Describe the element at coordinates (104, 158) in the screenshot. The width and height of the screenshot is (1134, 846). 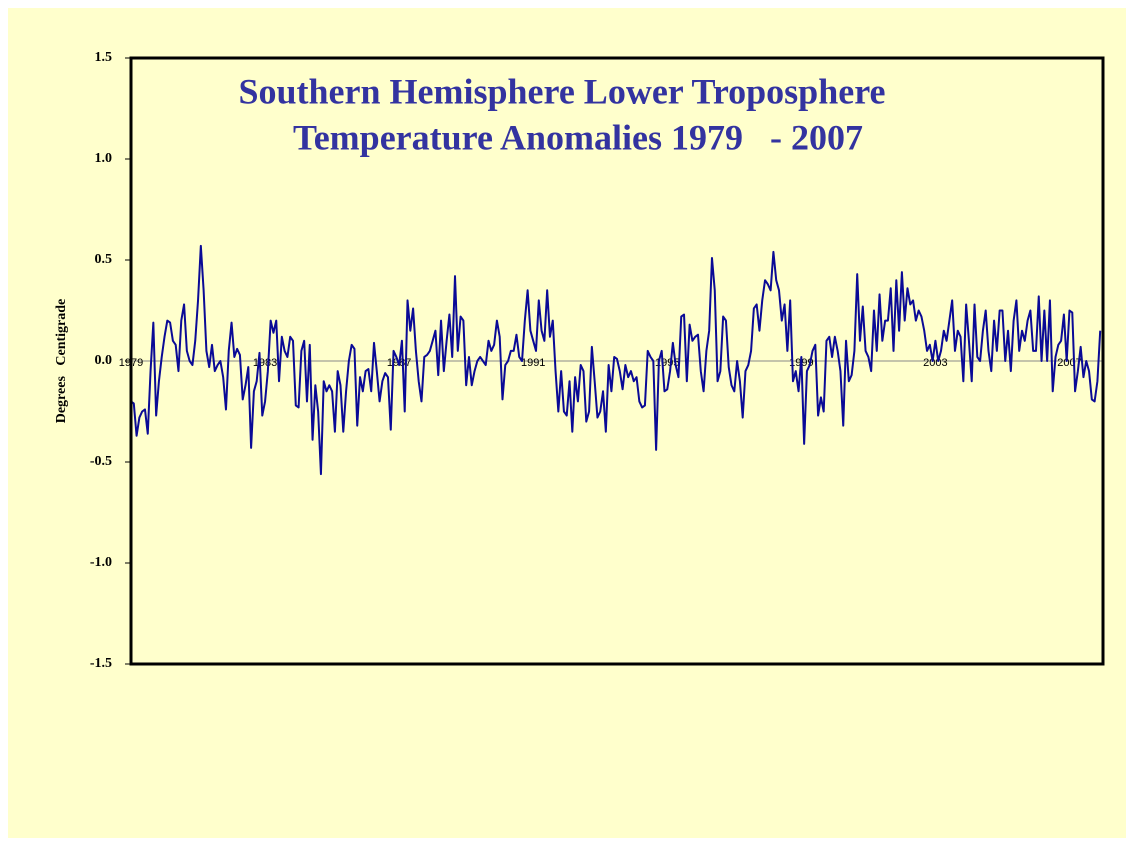
I see `y-tick-label: 1.0` at that location.